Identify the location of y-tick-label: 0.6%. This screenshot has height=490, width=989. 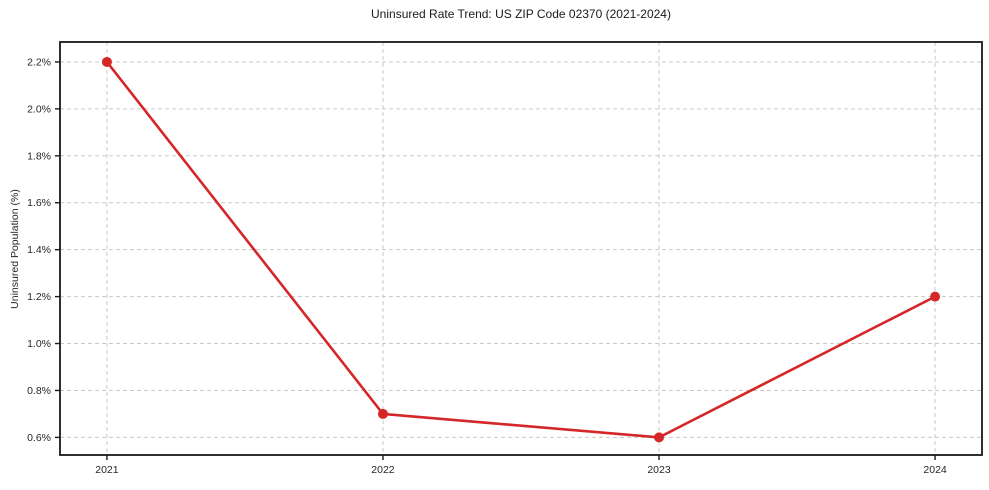
(39, 438).